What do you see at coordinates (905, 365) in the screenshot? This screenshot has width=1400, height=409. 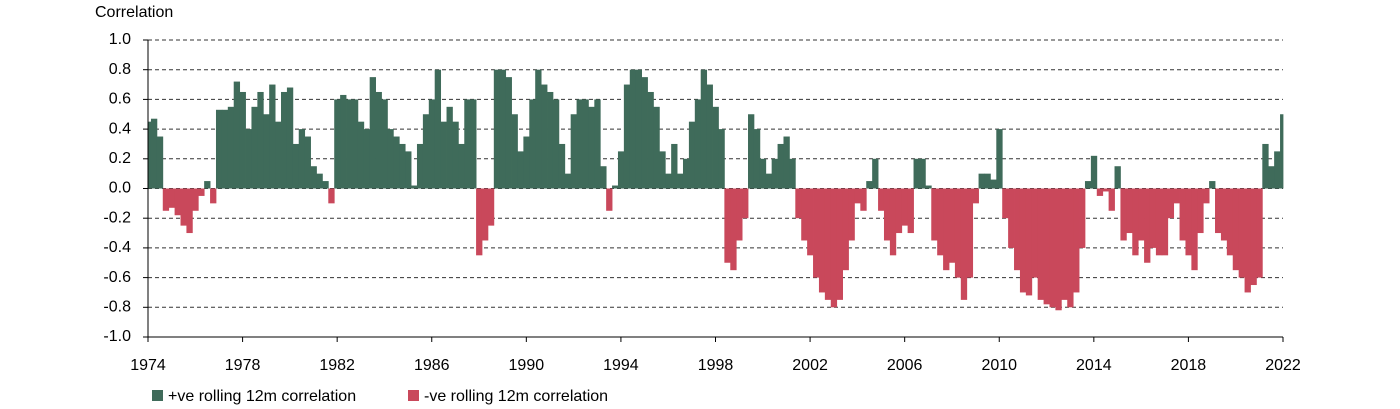 I see `x-tick-label: 2006` at bounding box center [905, 365].